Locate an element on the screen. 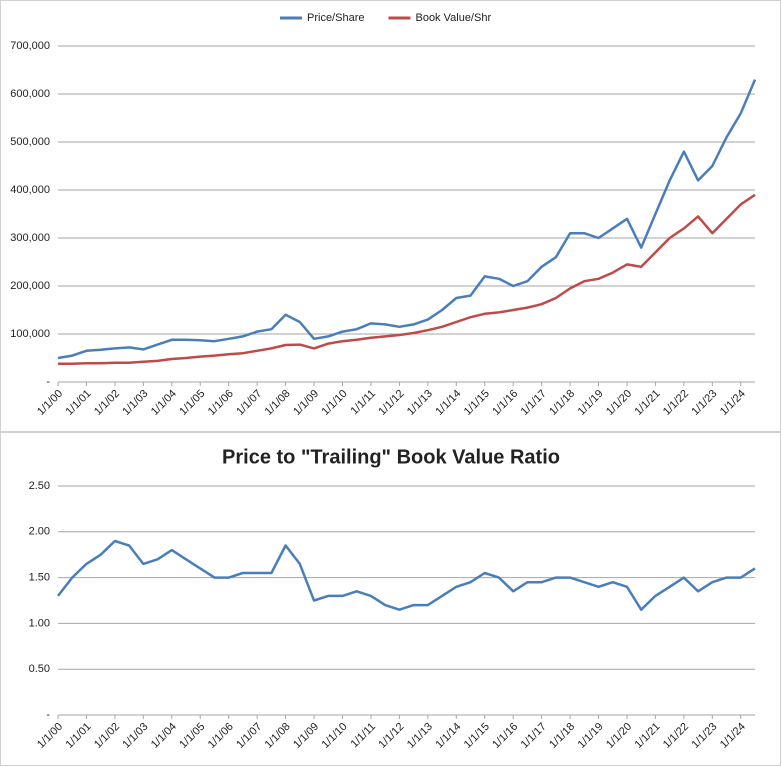 This screenshot has height=767, width=782. y-tick-label: 700,000 is located at coordinates (30, 46).